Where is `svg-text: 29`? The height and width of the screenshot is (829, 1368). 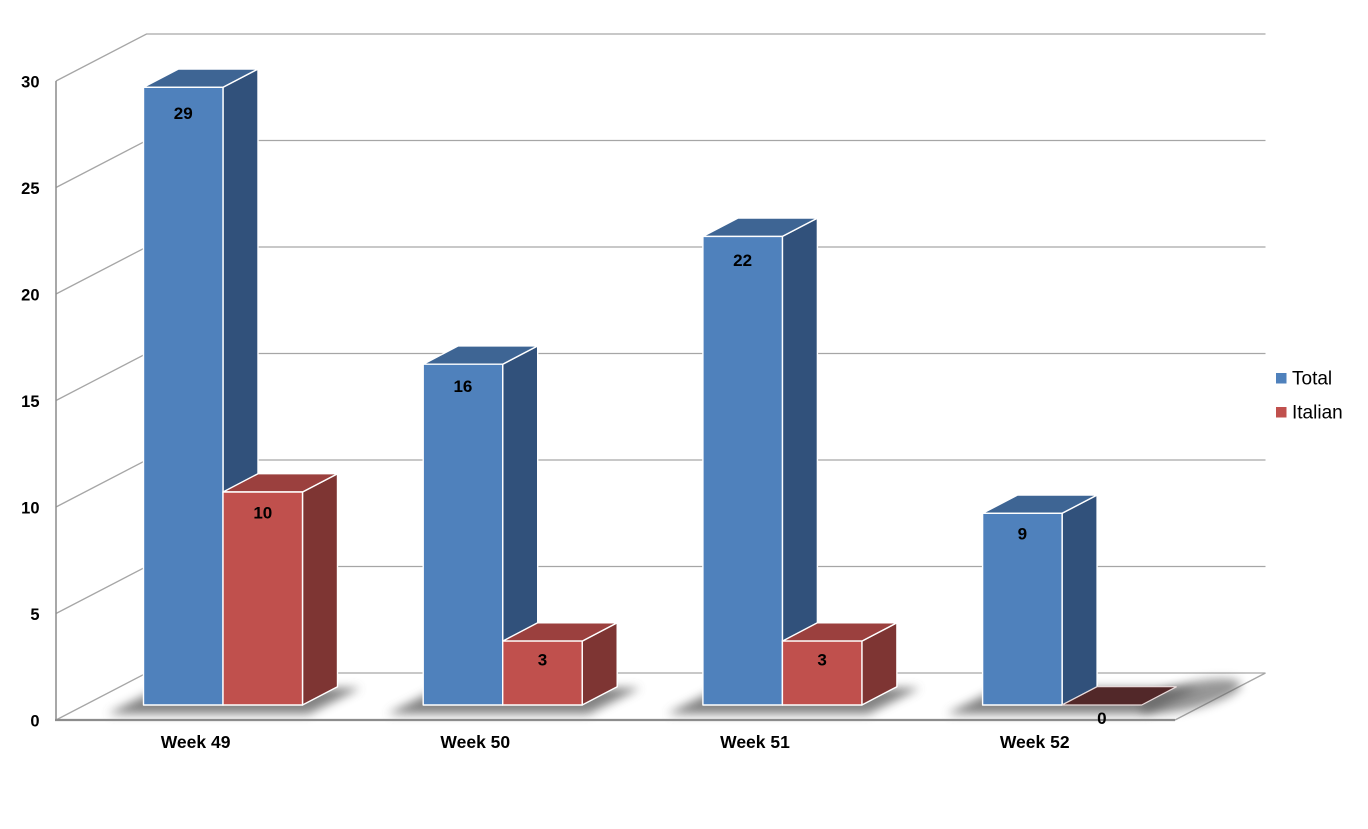
svg-text: 29 is located at coordinates (183, 113).